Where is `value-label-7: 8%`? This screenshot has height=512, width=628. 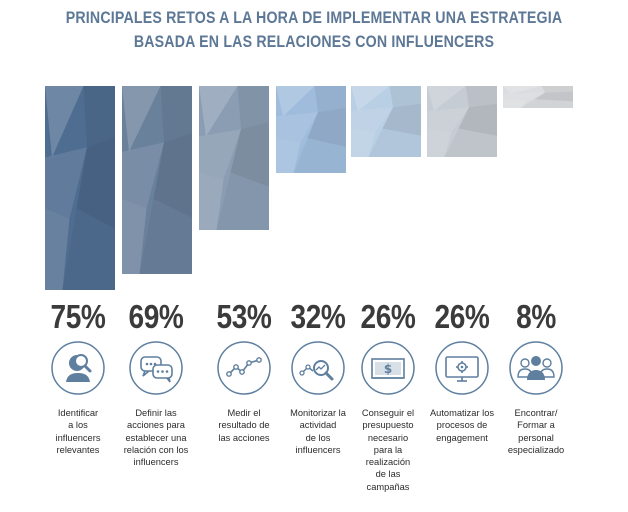
value-label-7: 8% is located at coordinates (536, 316).